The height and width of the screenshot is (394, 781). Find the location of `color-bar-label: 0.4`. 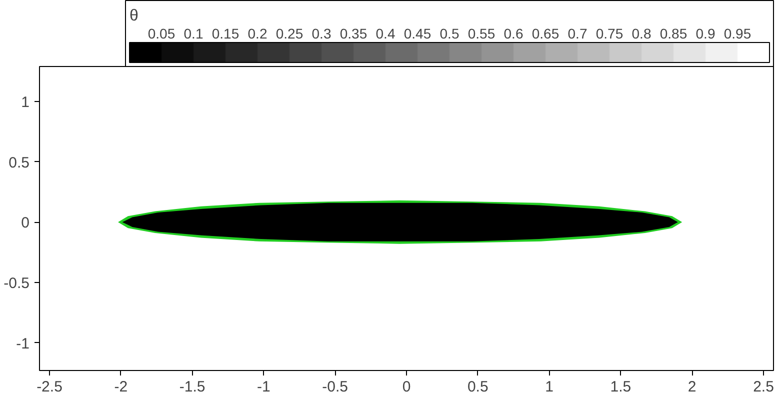

color-bar-label: 0.4 is located at coordinates (386, 34).